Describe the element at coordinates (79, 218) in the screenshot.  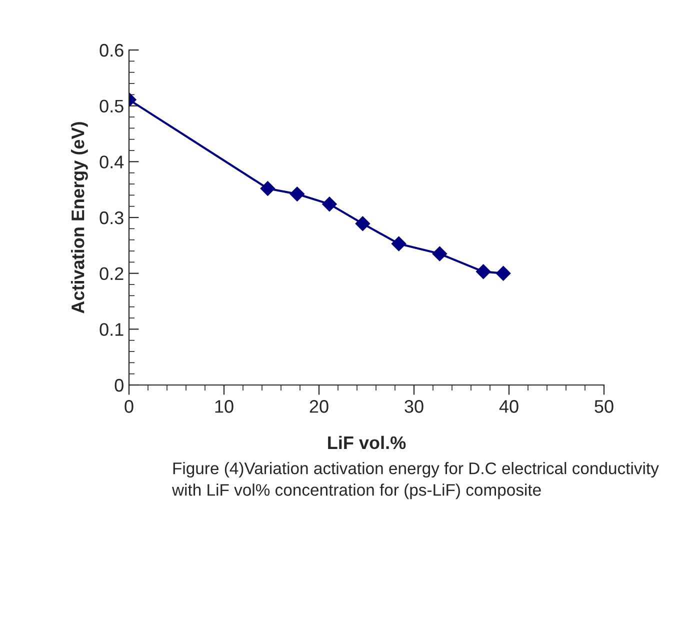
I see `y-axis-title: Activation Energy (eV)` at that location.